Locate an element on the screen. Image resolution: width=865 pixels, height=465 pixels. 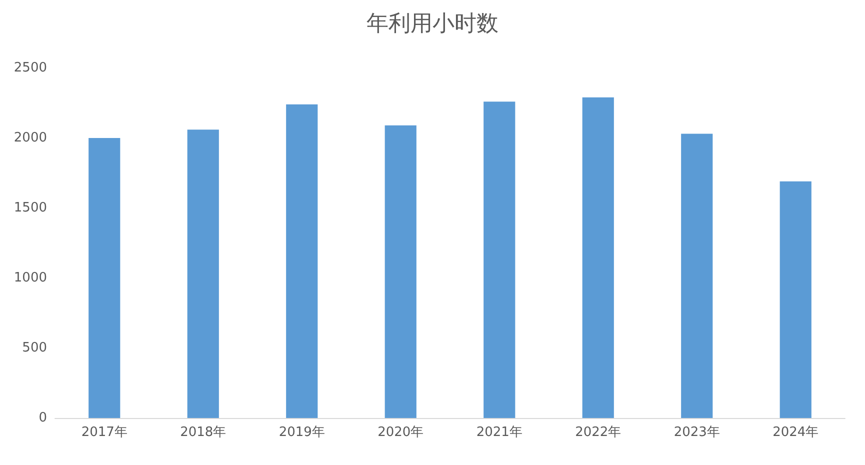
chart-title: 年利用小时数 is located at coordinates (432, 24).